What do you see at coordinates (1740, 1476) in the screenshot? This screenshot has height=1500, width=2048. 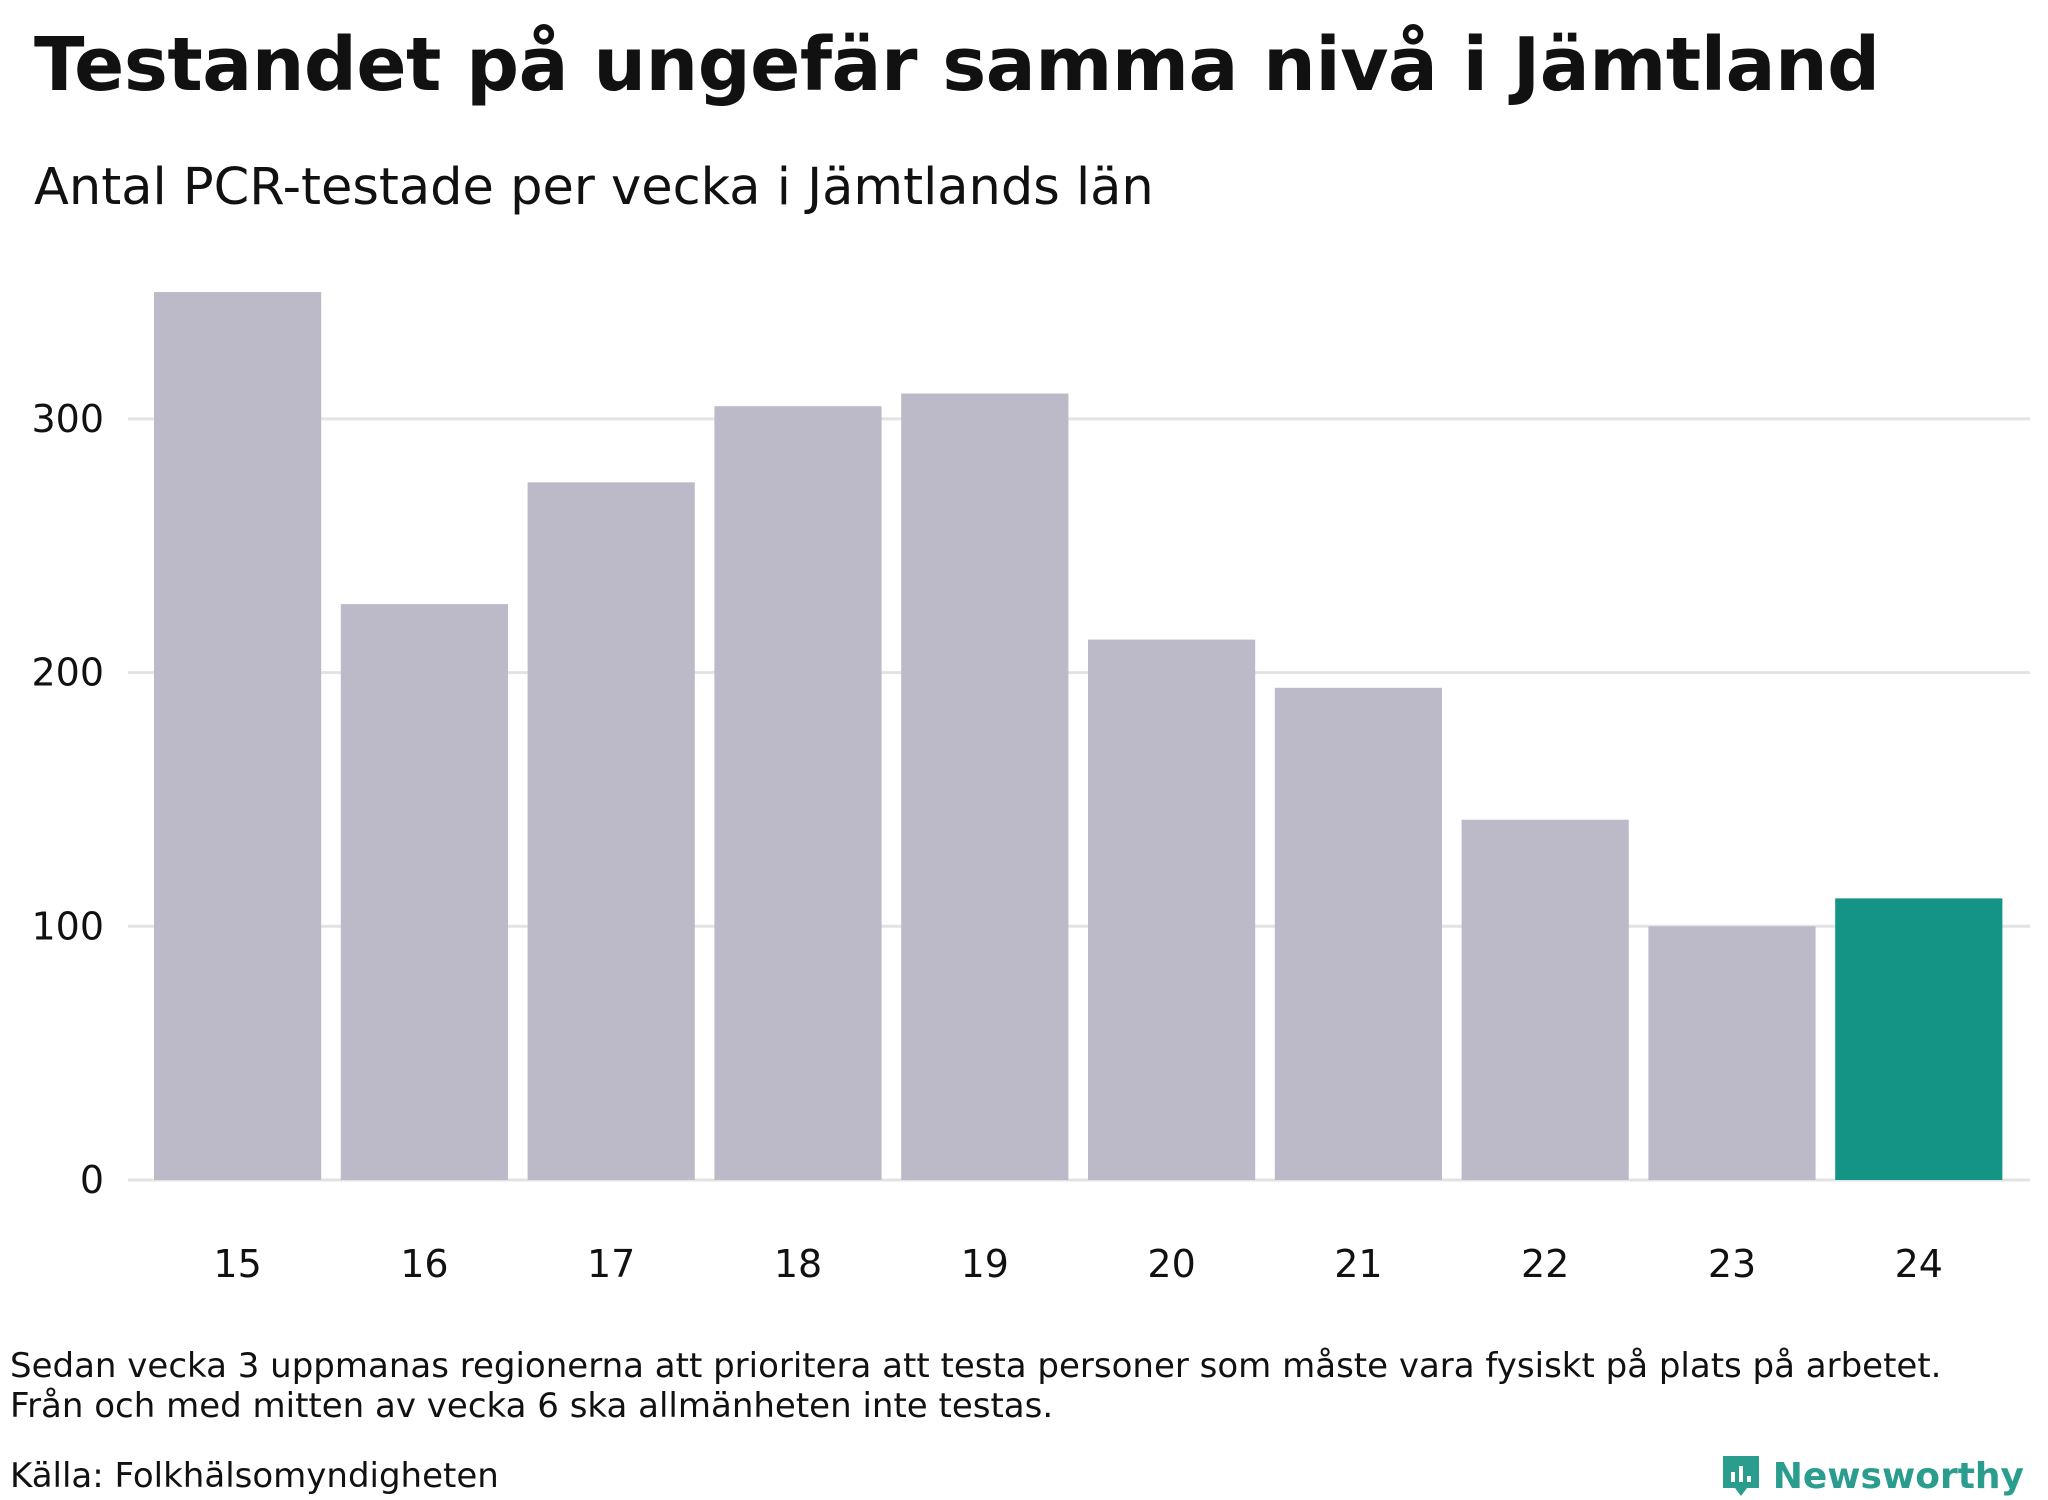 I see `newsworthy-logo-icon` at bounding box center [1740, 1476].